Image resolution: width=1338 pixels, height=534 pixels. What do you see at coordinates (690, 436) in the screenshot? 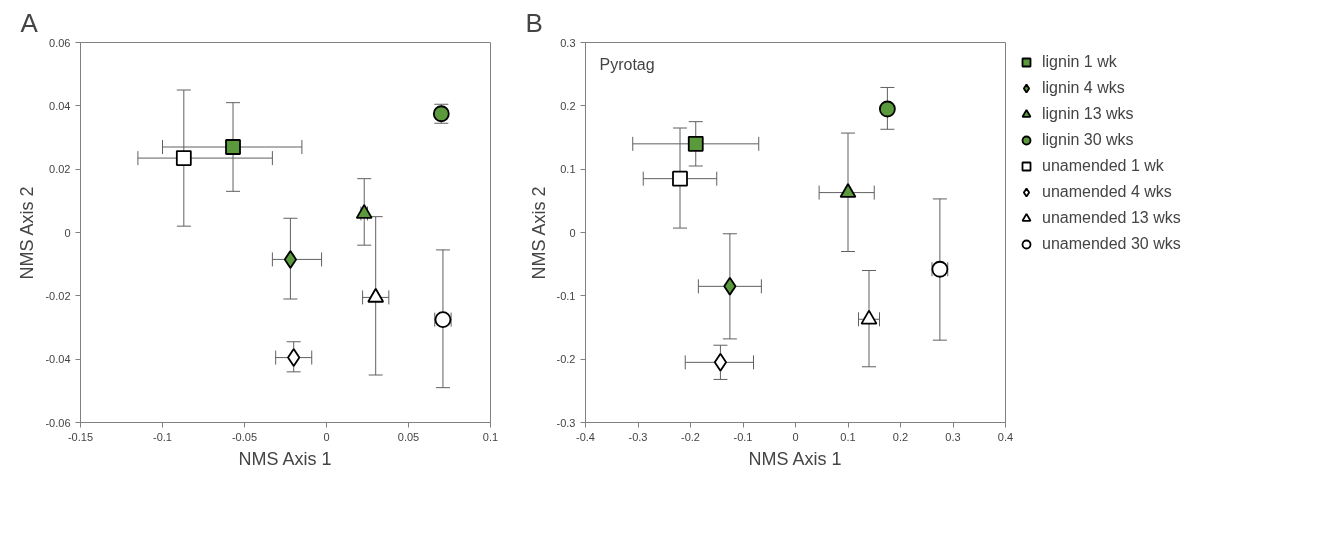
I see `x-tick-label: -0.2` at bounding box center [690, 436].